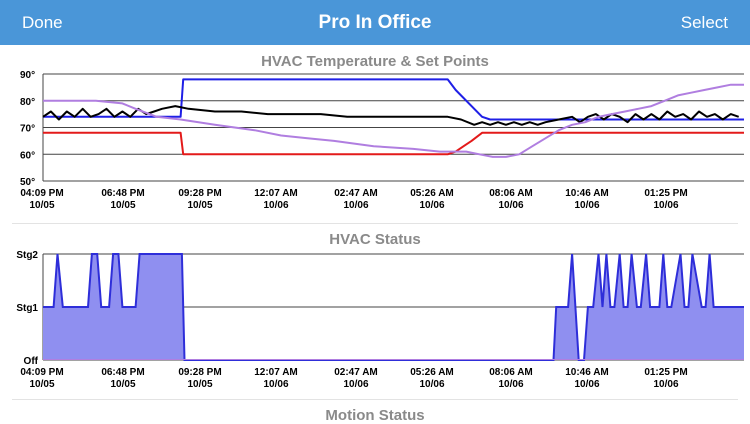 The height and width of the screenshot is (424, 750). I want to click on select-button: Select, so click(704, 22).